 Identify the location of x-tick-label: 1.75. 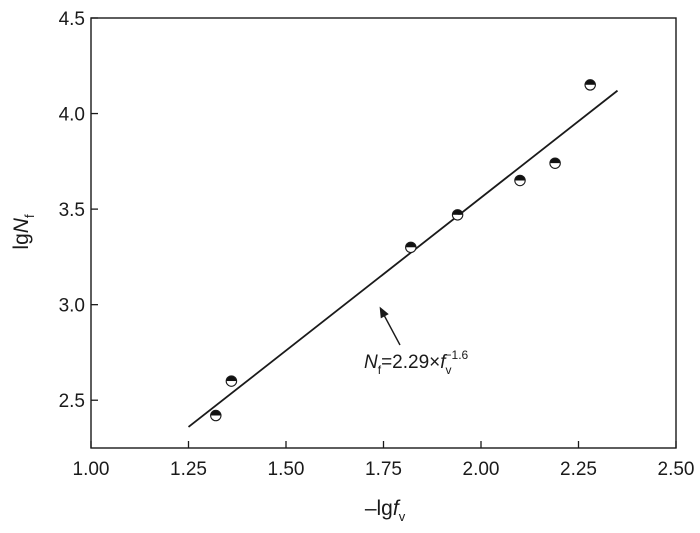
(383, 469).